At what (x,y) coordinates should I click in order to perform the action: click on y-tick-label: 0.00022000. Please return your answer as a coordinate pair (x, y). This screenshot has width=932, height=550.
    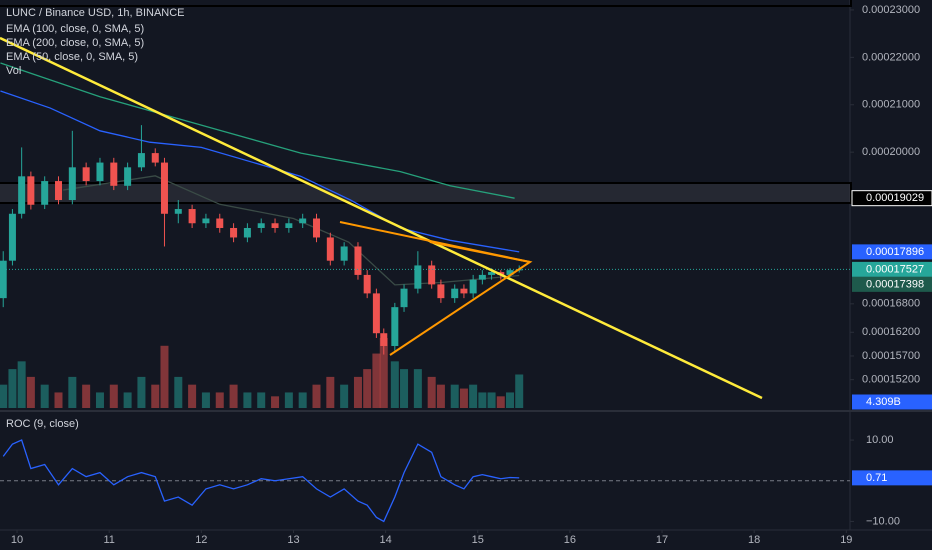
    Looking at the image, I should click on (891, 57).